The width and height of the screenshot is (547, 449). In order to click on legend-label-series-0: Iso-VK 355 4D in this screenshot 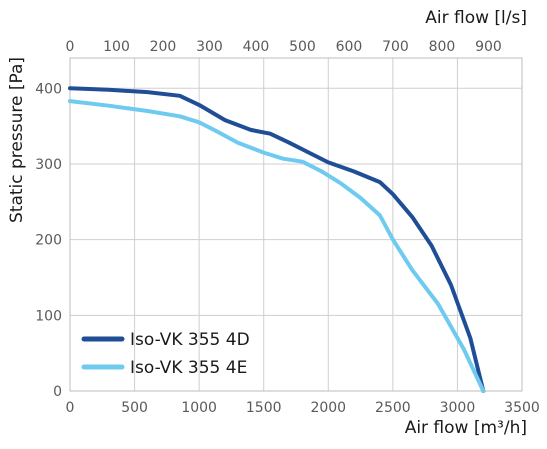, I will do `click(190, 340)`.